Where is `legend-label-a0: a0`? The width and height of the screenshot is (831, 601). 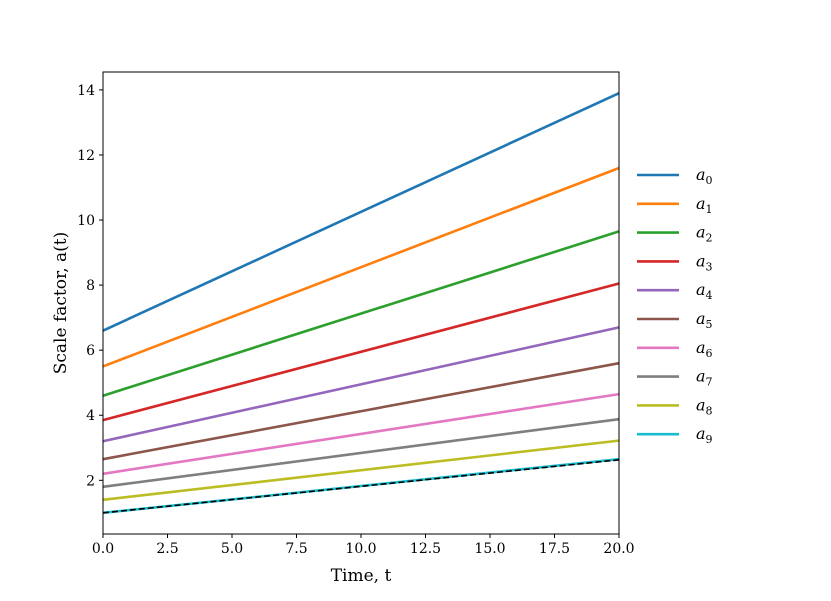
legend-label-a0: a0 is located at coordinates (704, 176).